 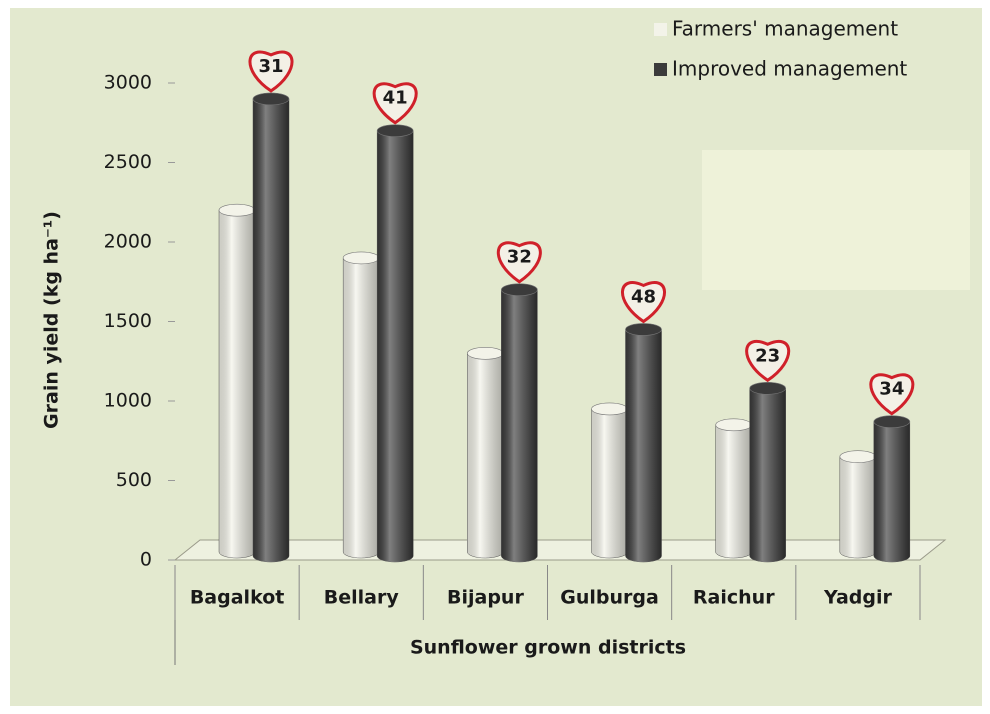 I want to click on y-tick-label: 1500, so click(x=128, y=321).